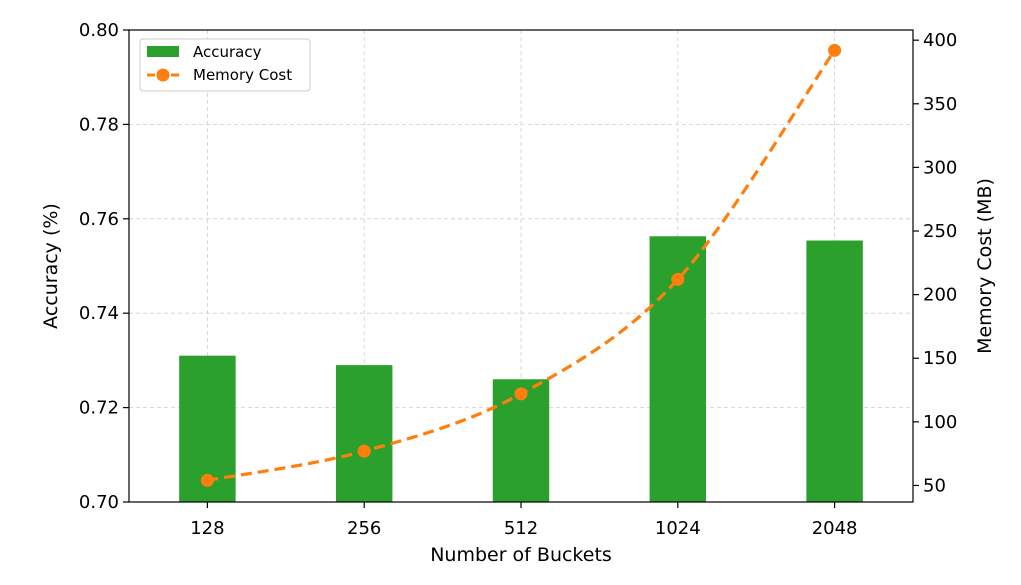 The image size is (1021, 585). Describe the element at coordinates (940, 358) in the screenshot. I see `right-tick-label: 150` at that location.